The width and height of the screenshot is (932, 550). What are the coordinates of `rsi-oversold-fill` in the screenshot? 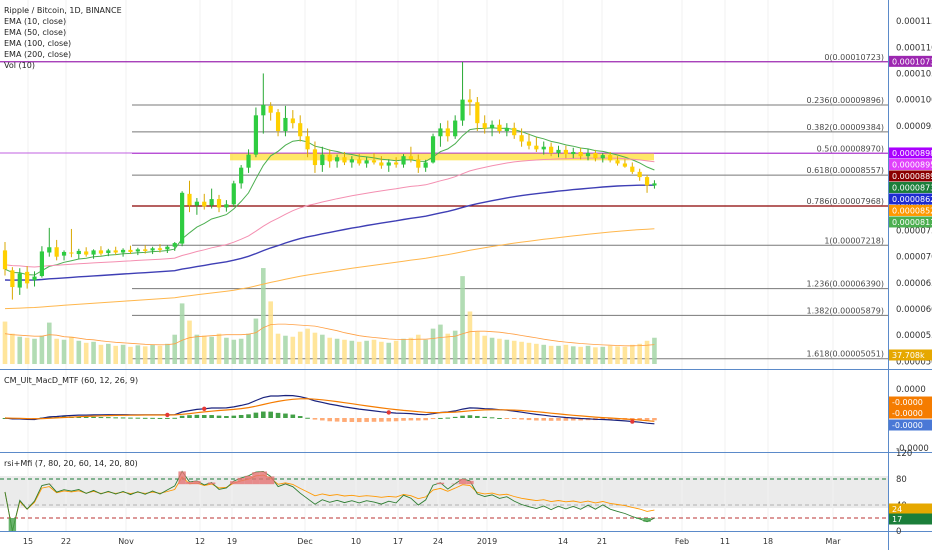 It's located at (639, 518).